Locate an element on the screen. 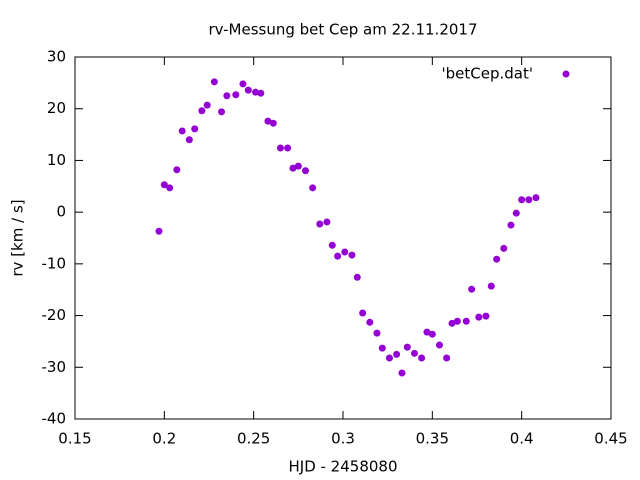 This screenshot has height=480, width=640. y-tick-label: -20 is located at coordinates (54, 315).